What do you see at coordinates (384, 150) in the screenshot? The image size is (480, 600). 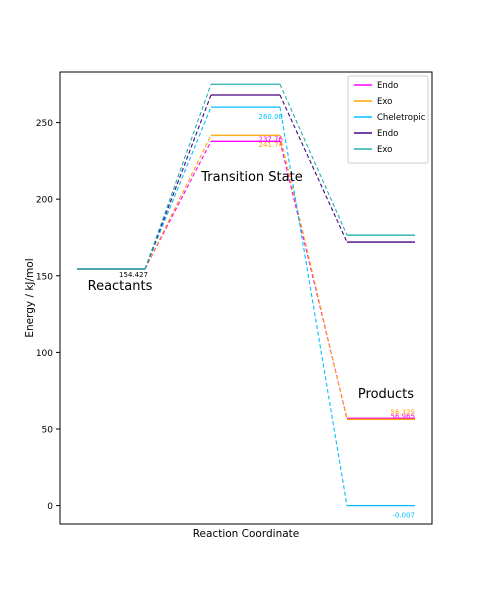 I see `legend-entry-5: Exo` at bounding box center [384, 150].